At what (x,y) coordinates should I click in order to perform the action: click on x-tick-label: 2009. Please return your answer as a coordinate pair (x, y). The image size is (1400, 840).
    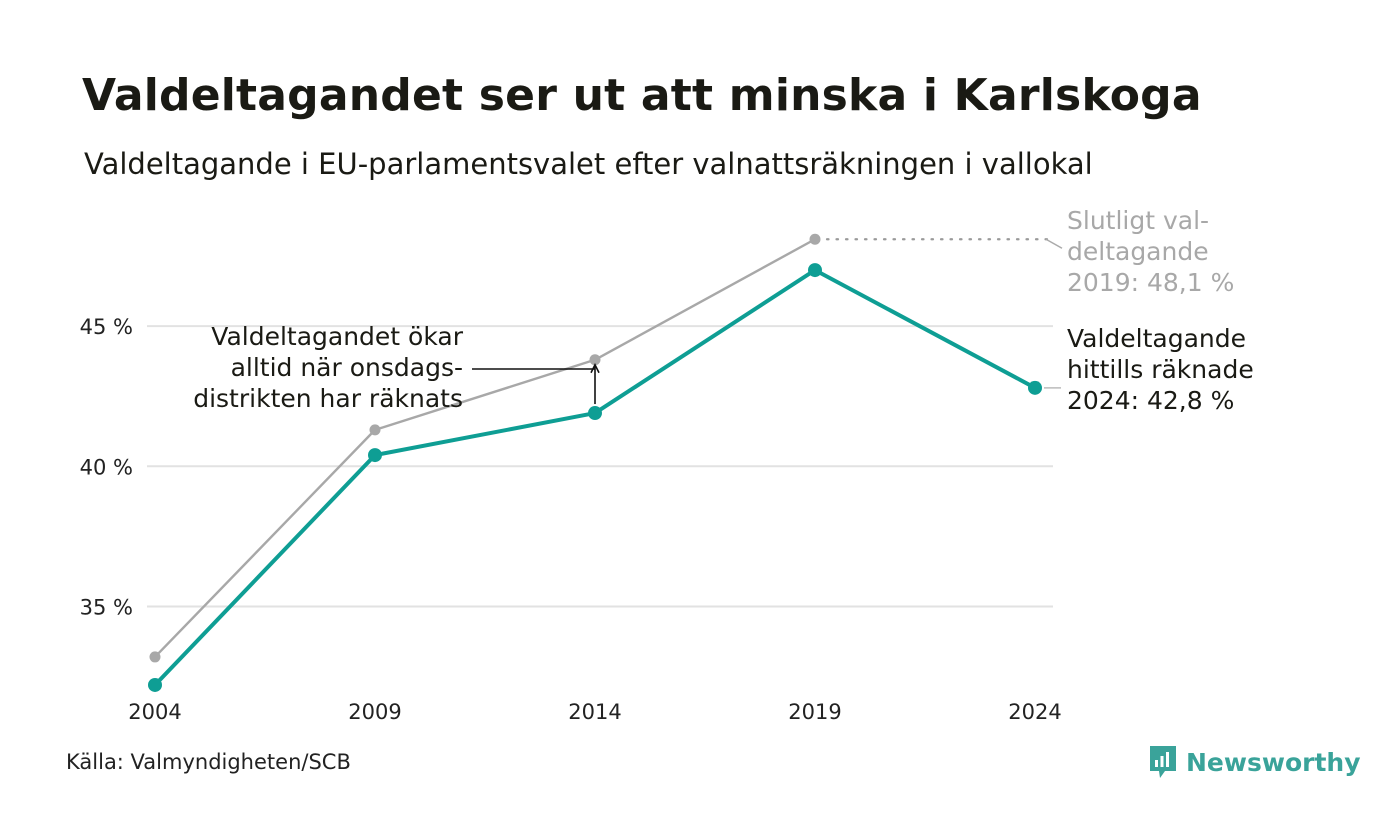
    Looking at the image, I should click on (374, 712).